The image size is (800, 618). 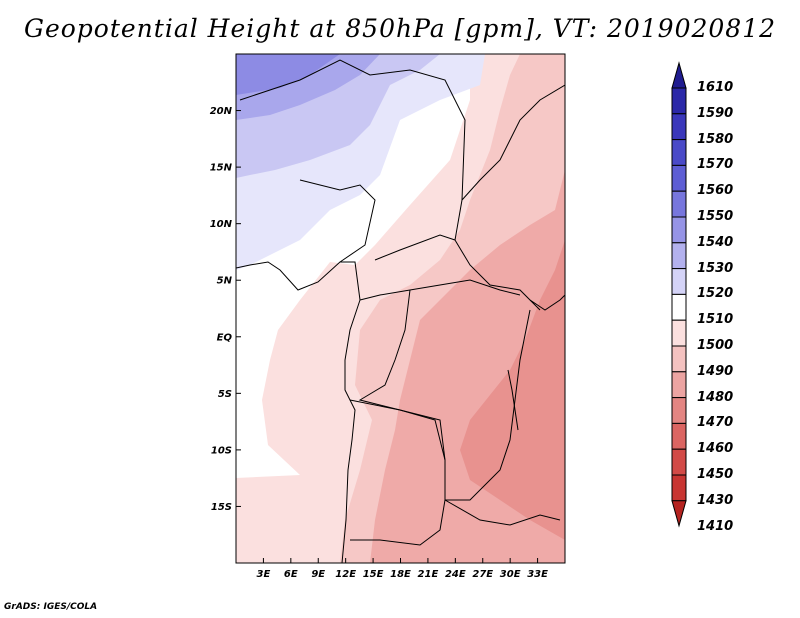 What do you see at coordinates (715, 165) in the screenshot?
I see `colorbar-label: 1570` at bounding box center [715, 165].